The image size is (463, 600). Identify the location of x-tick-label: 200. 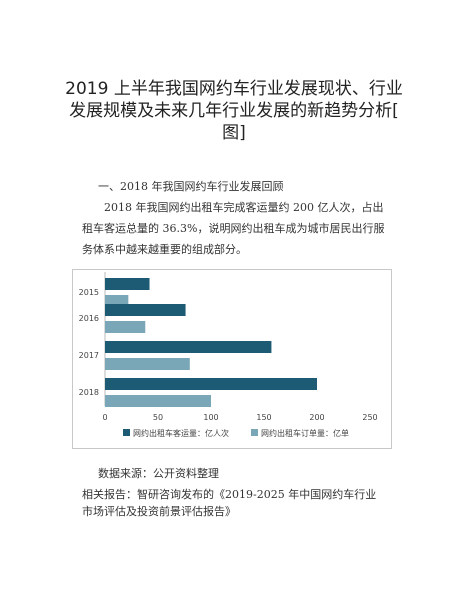
(316, 417).